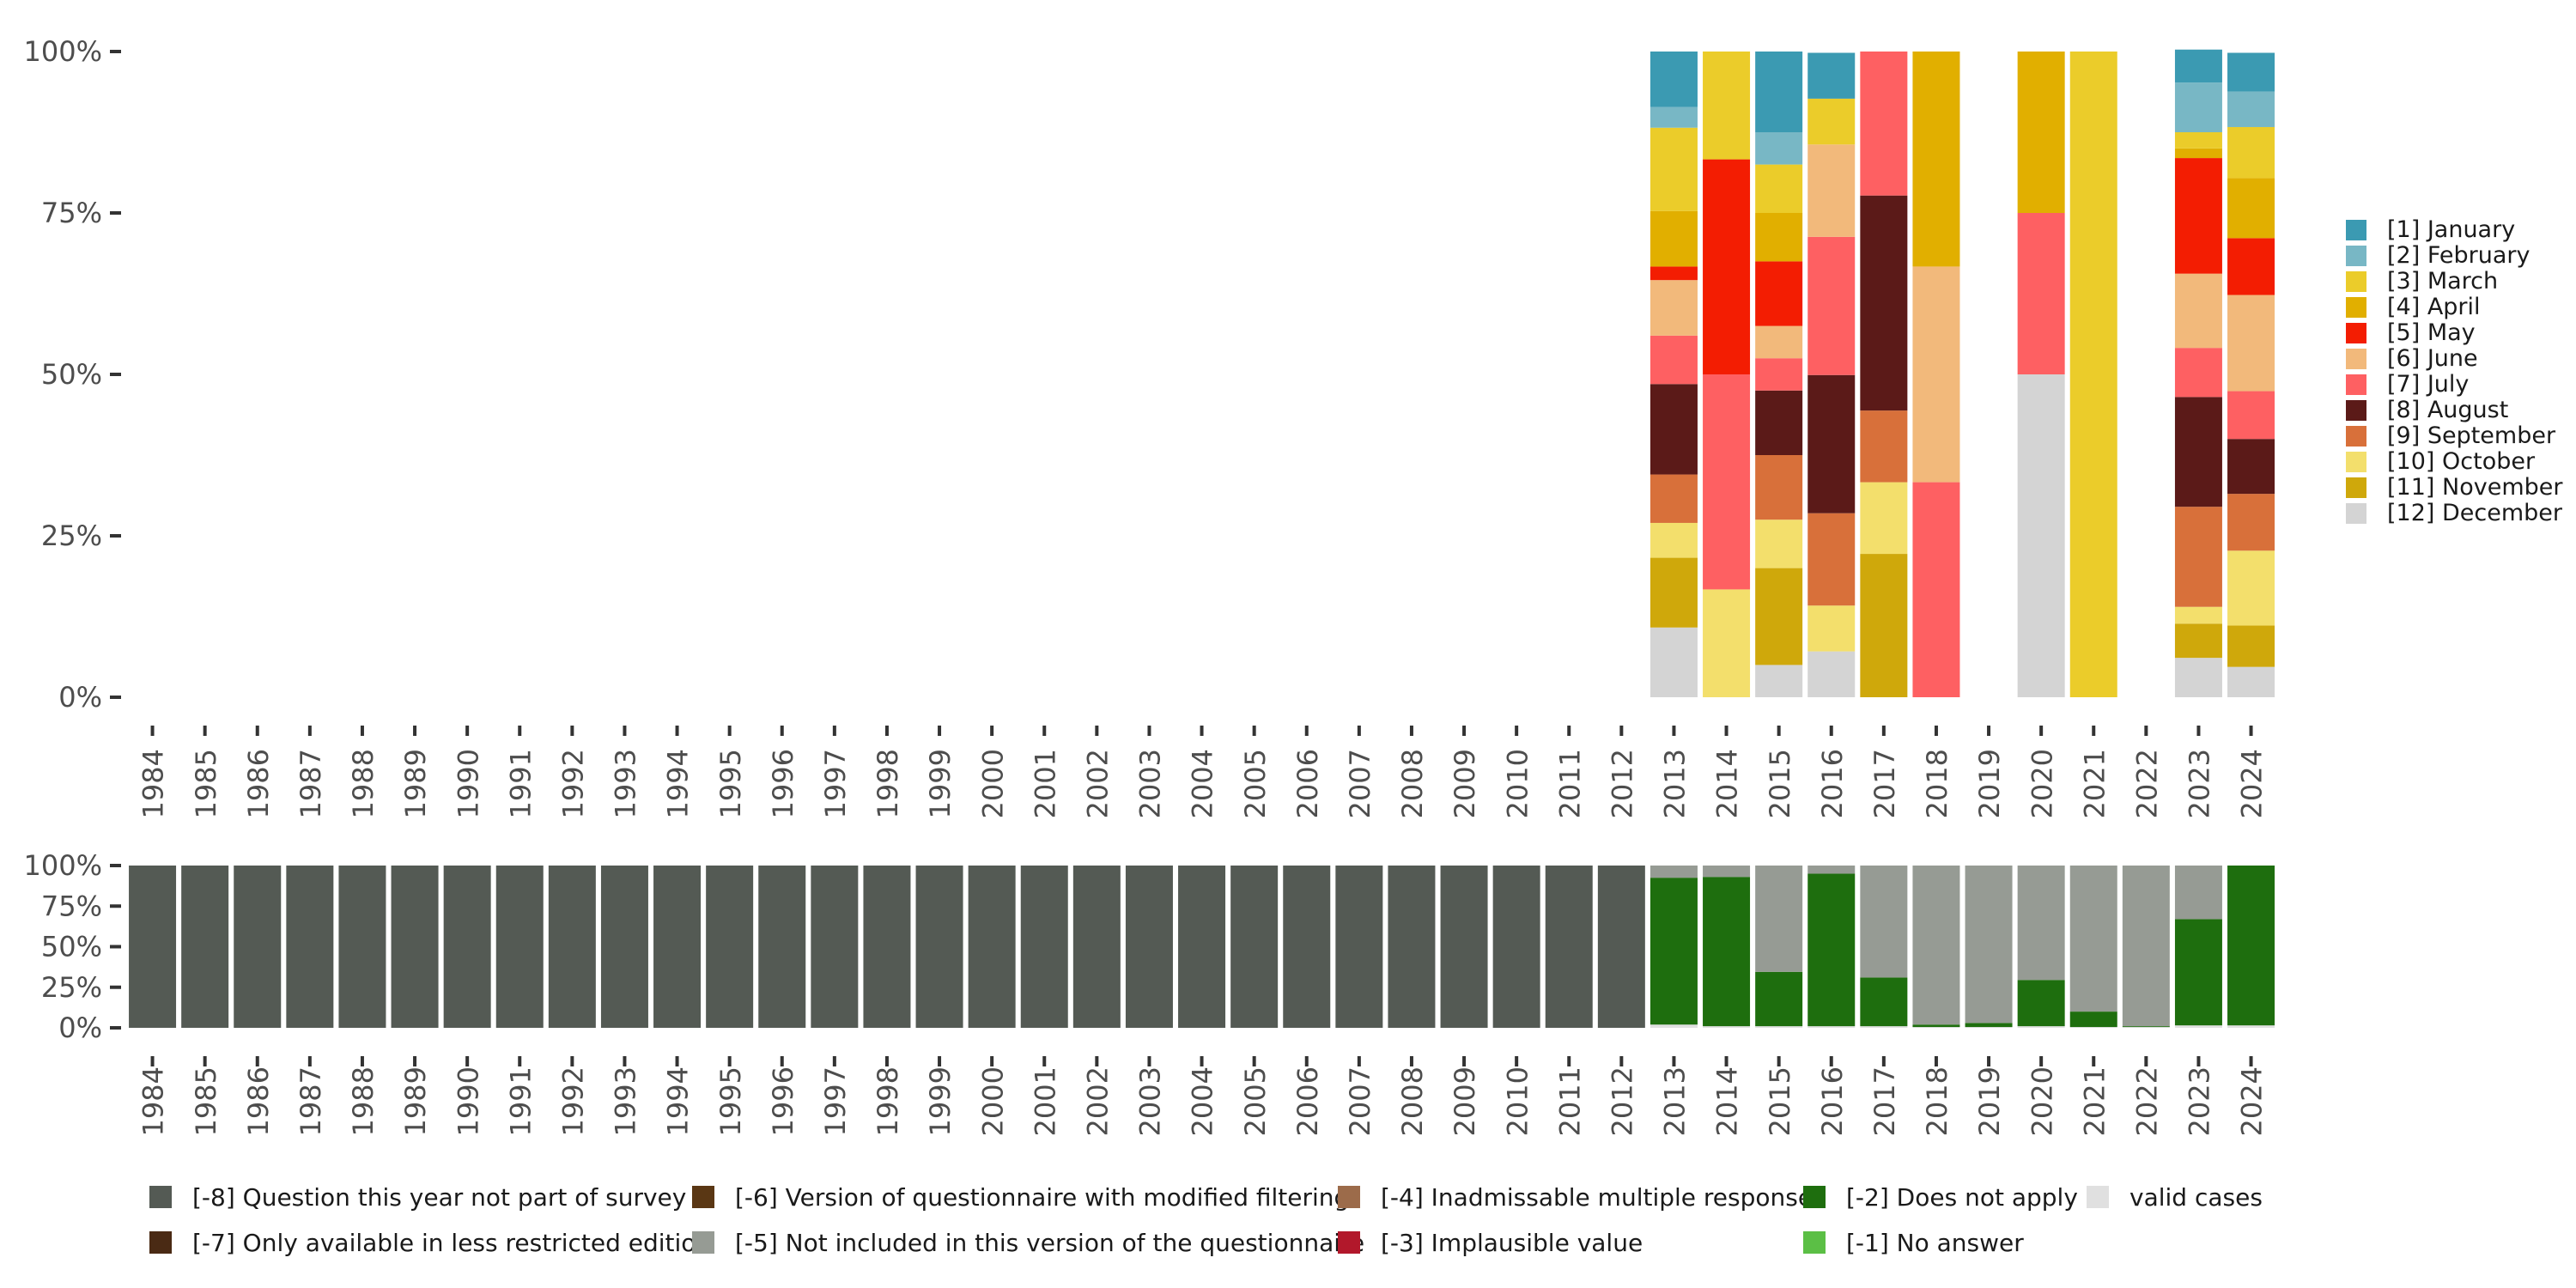 This screenshot has height=1288, width=2576. What do you see at coordinates (1517, 1101) in the screenshot?
I see `x-tick-label: 2010` at bounding box center [1517, 1101].